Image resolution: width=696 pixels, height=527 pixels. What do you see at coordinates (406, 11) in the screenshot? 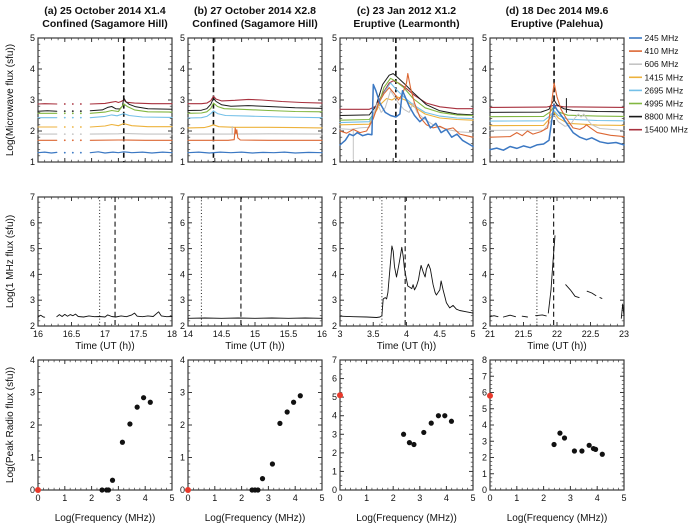
I see `panel-title-line1: (c) 23 Jan 2012 X1.2` at bounding box center [406, 11].